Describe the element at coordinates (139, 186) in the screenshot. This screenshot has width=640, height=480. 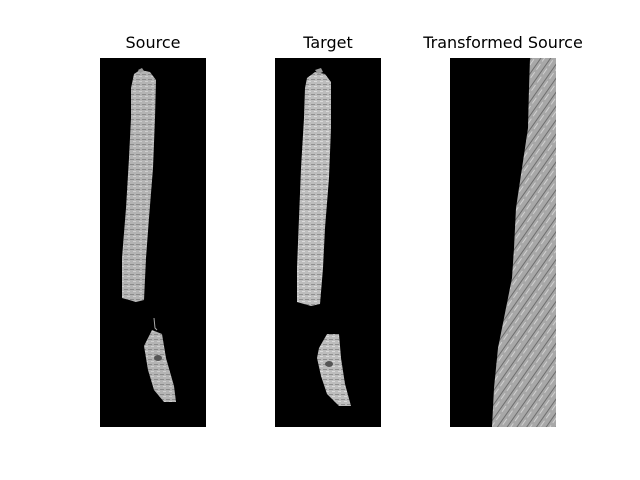
I see `source-upper-fragment` at that location.